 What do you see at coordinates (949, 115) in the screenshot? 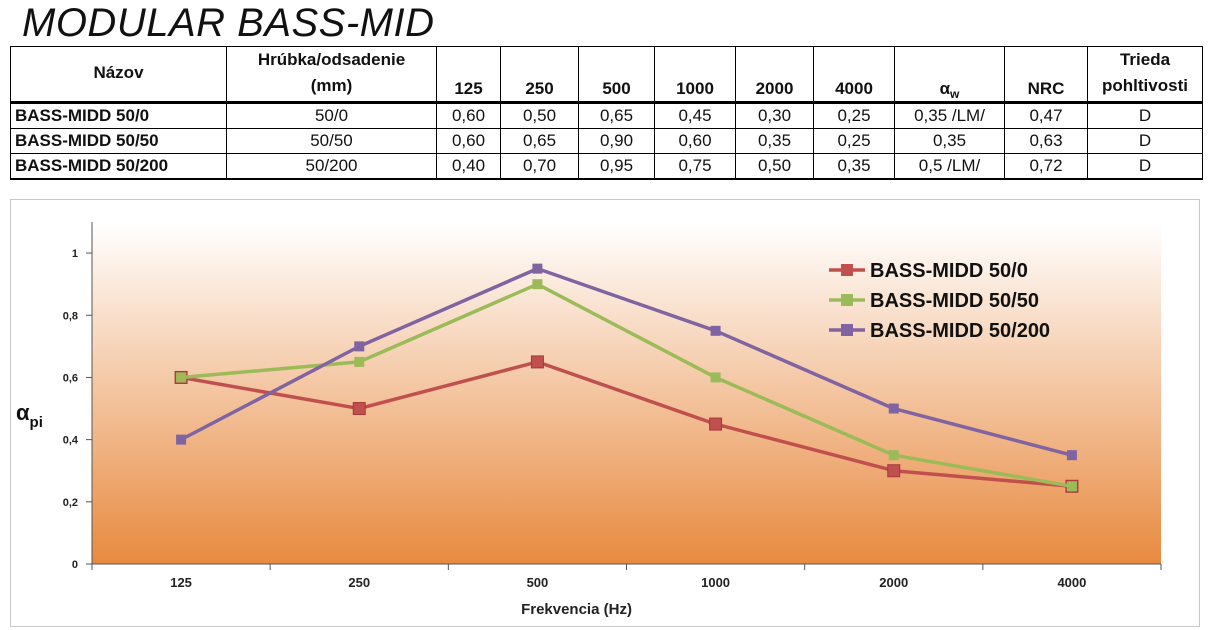
I see `row-alpha-w: 0,35 /LM/` at bounding box center [949, 115].